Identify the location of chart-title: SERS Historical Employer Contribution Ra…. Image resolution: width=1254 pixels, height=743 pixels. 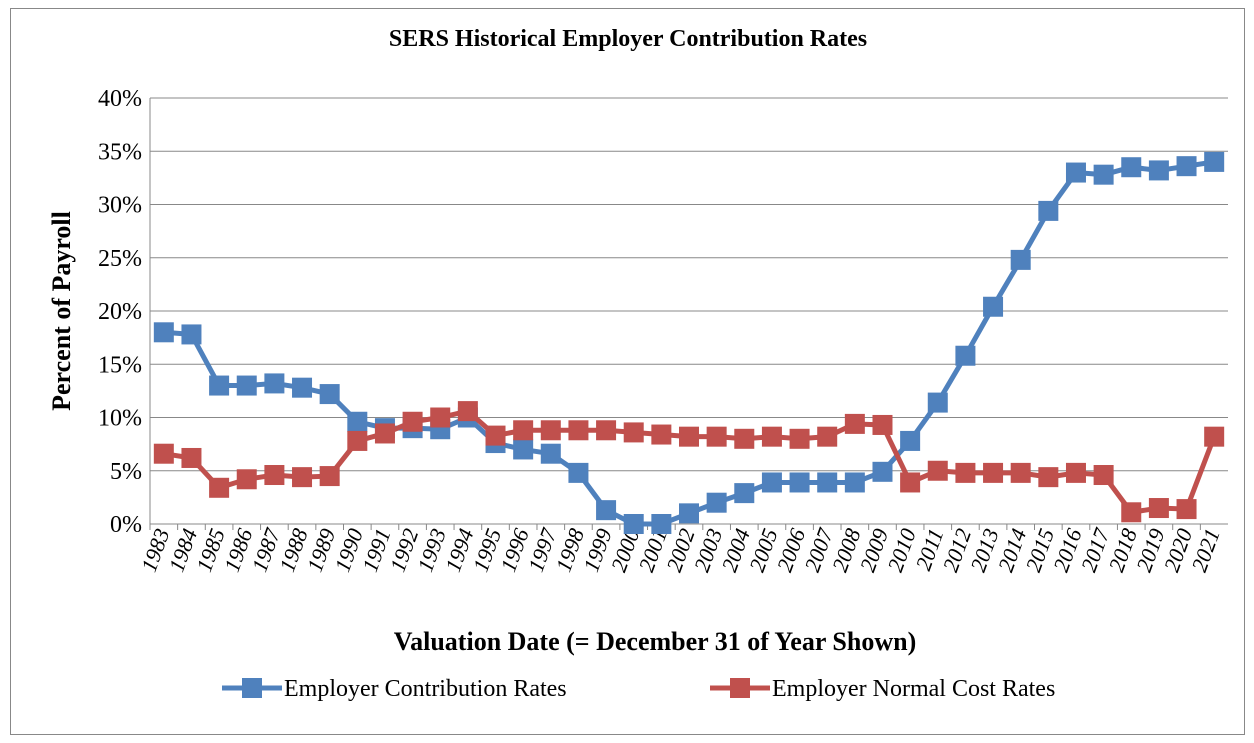
(628, 39).